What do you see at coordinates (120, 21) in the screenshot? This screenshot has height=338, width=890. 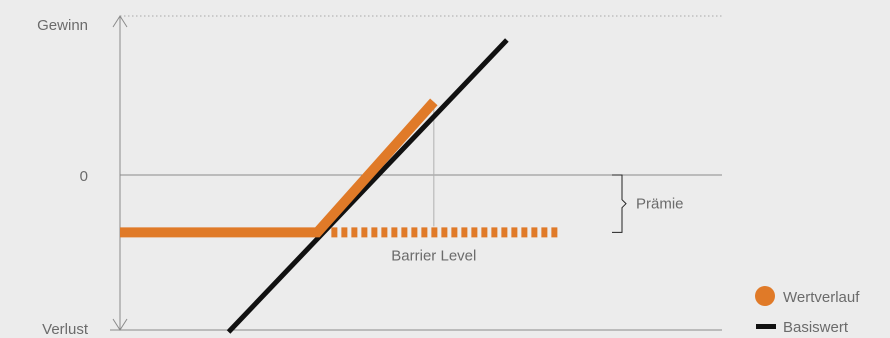 I see `y-axis-arrow-top` at bounding box center [120, 21].